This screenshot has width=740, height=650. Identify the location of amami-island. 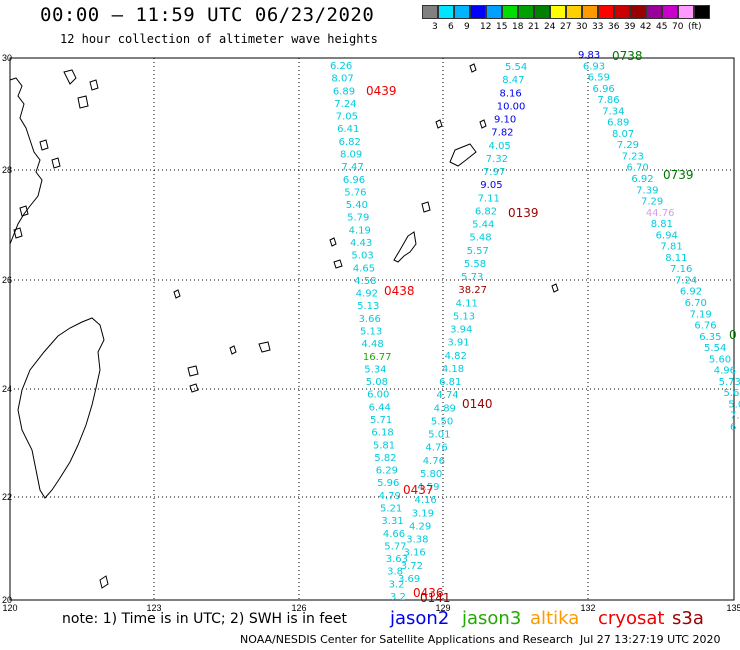
(463, 155).